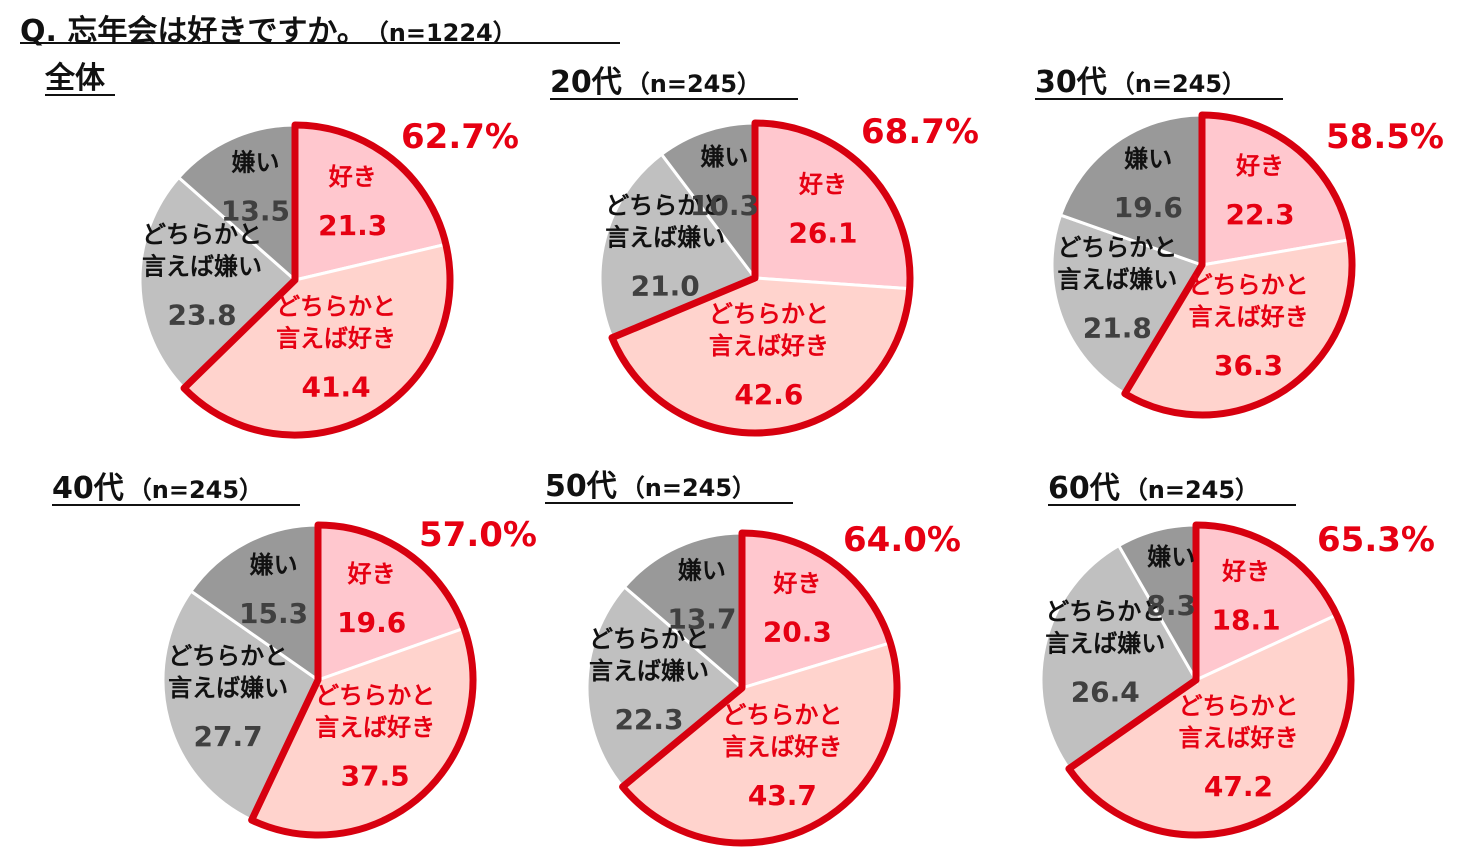 The height and width of the screenshot is (853, 1469). I want to click on slice-value-somewhat-like: 43.7, so click(782, 795).